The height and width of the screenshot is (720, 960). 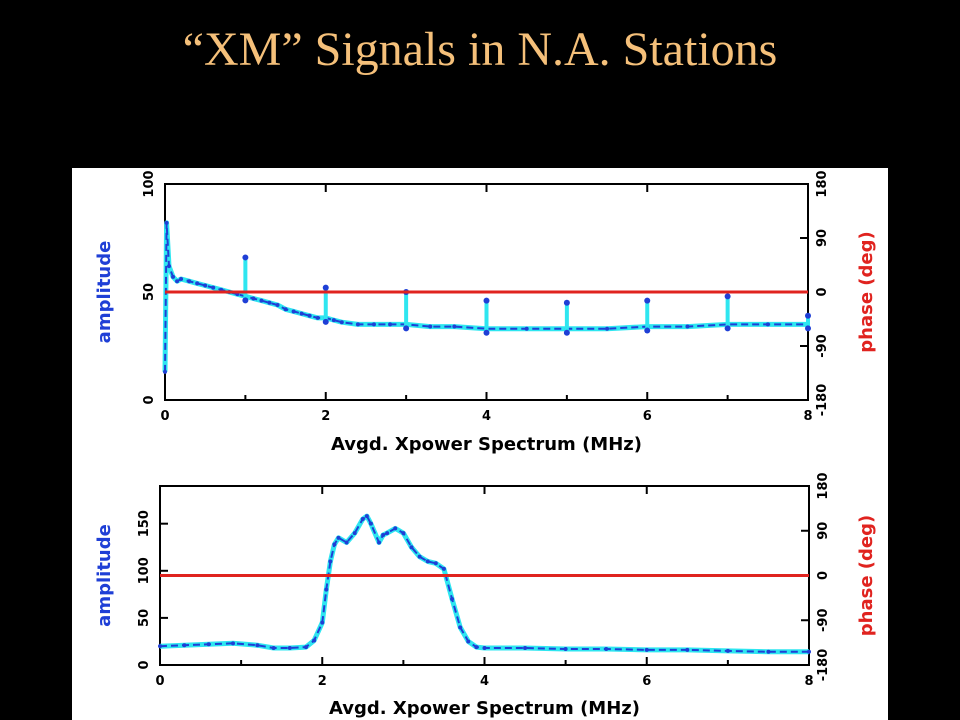 I want to click on amplitude-line, so click(x=484, y=584).